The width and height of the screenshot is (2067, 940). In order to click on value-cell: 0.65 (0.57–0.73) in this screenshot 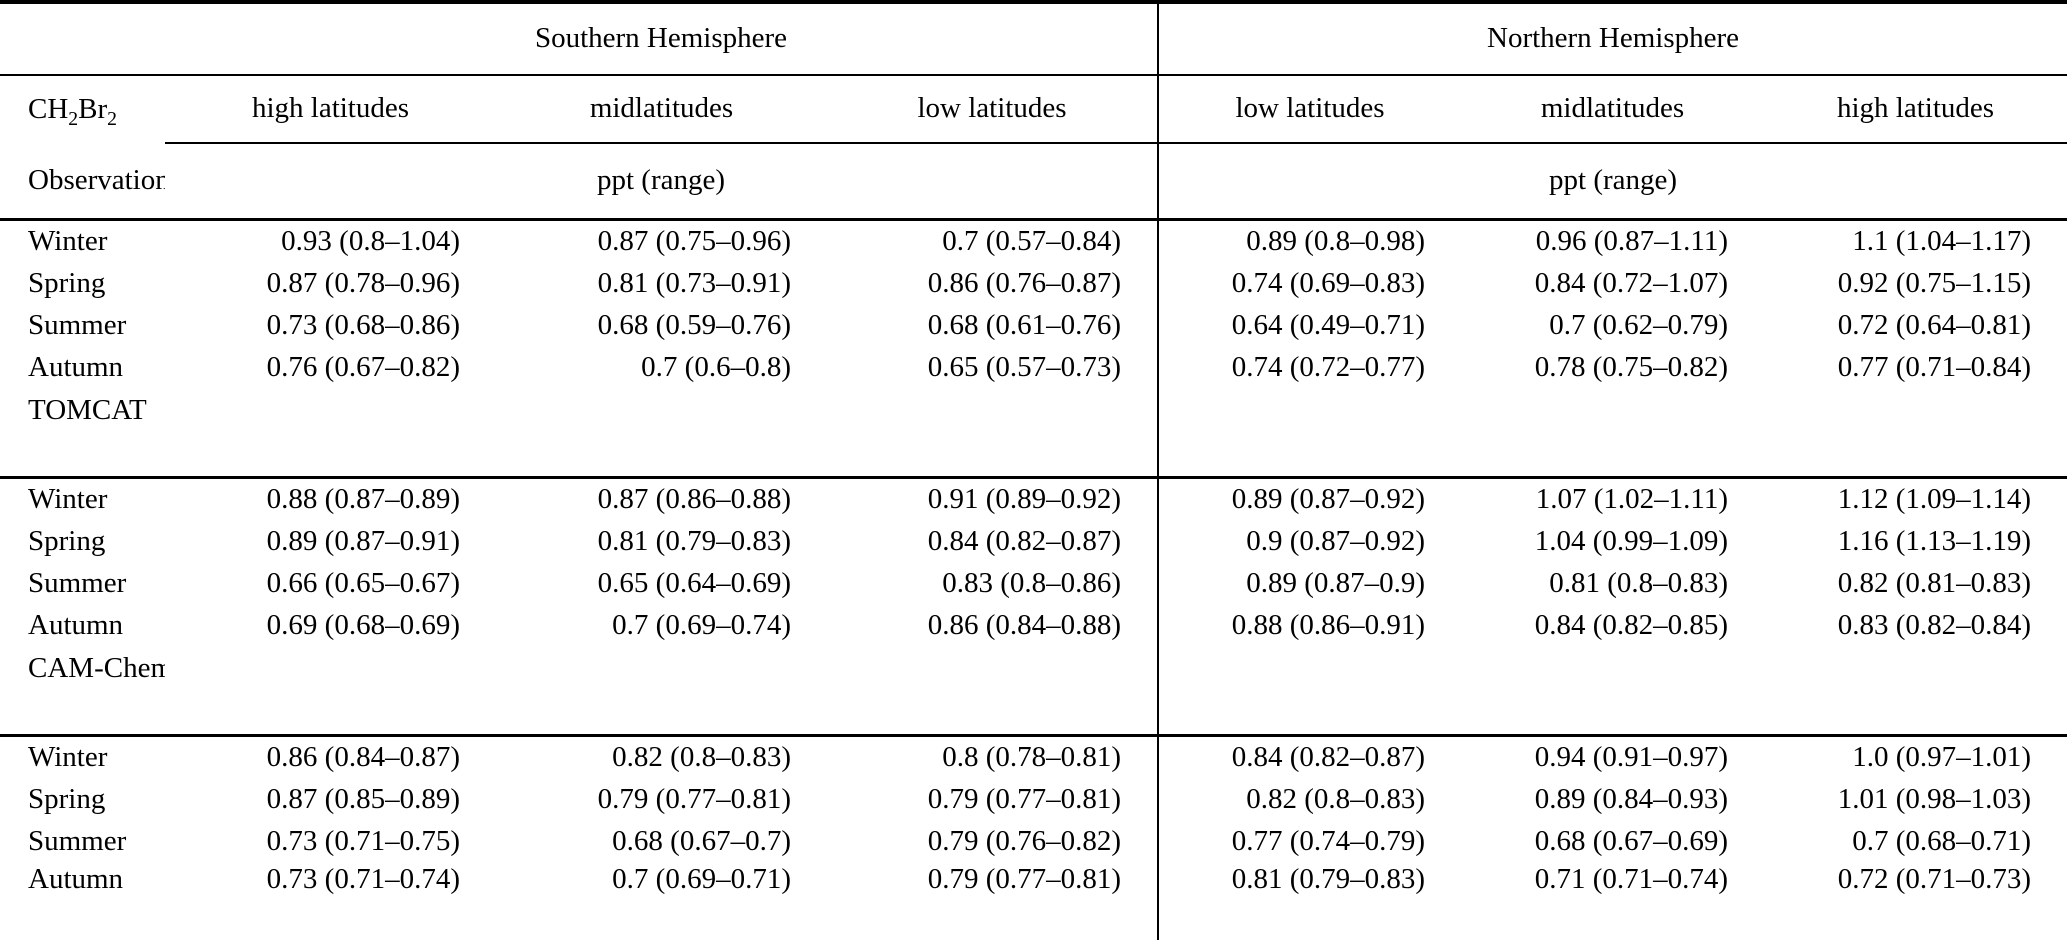, I will do `click(993, 368)`.